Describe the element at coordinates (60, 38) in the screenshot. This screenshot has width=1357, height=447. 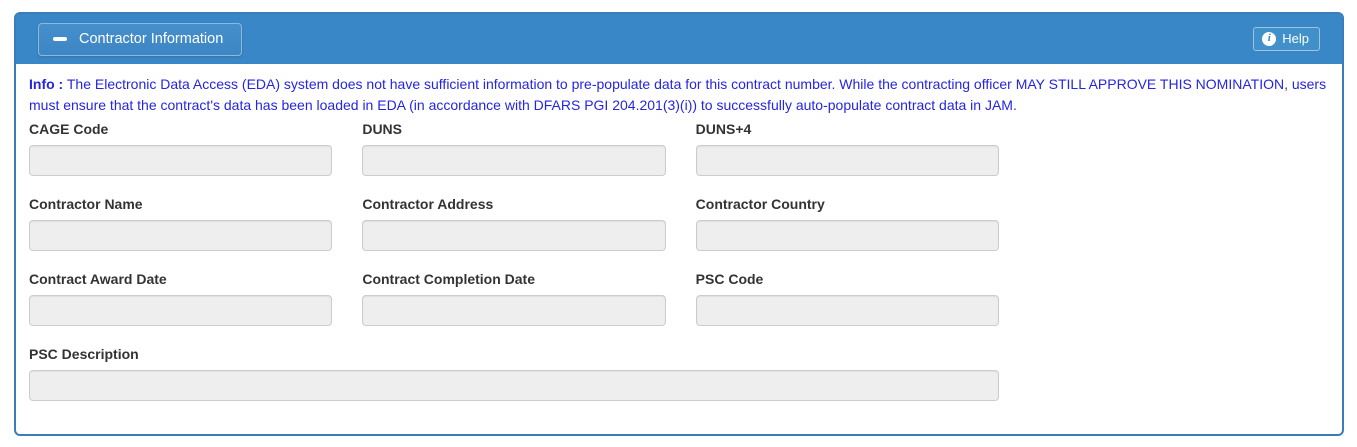
I see `collapse-minus-icon` at that location.